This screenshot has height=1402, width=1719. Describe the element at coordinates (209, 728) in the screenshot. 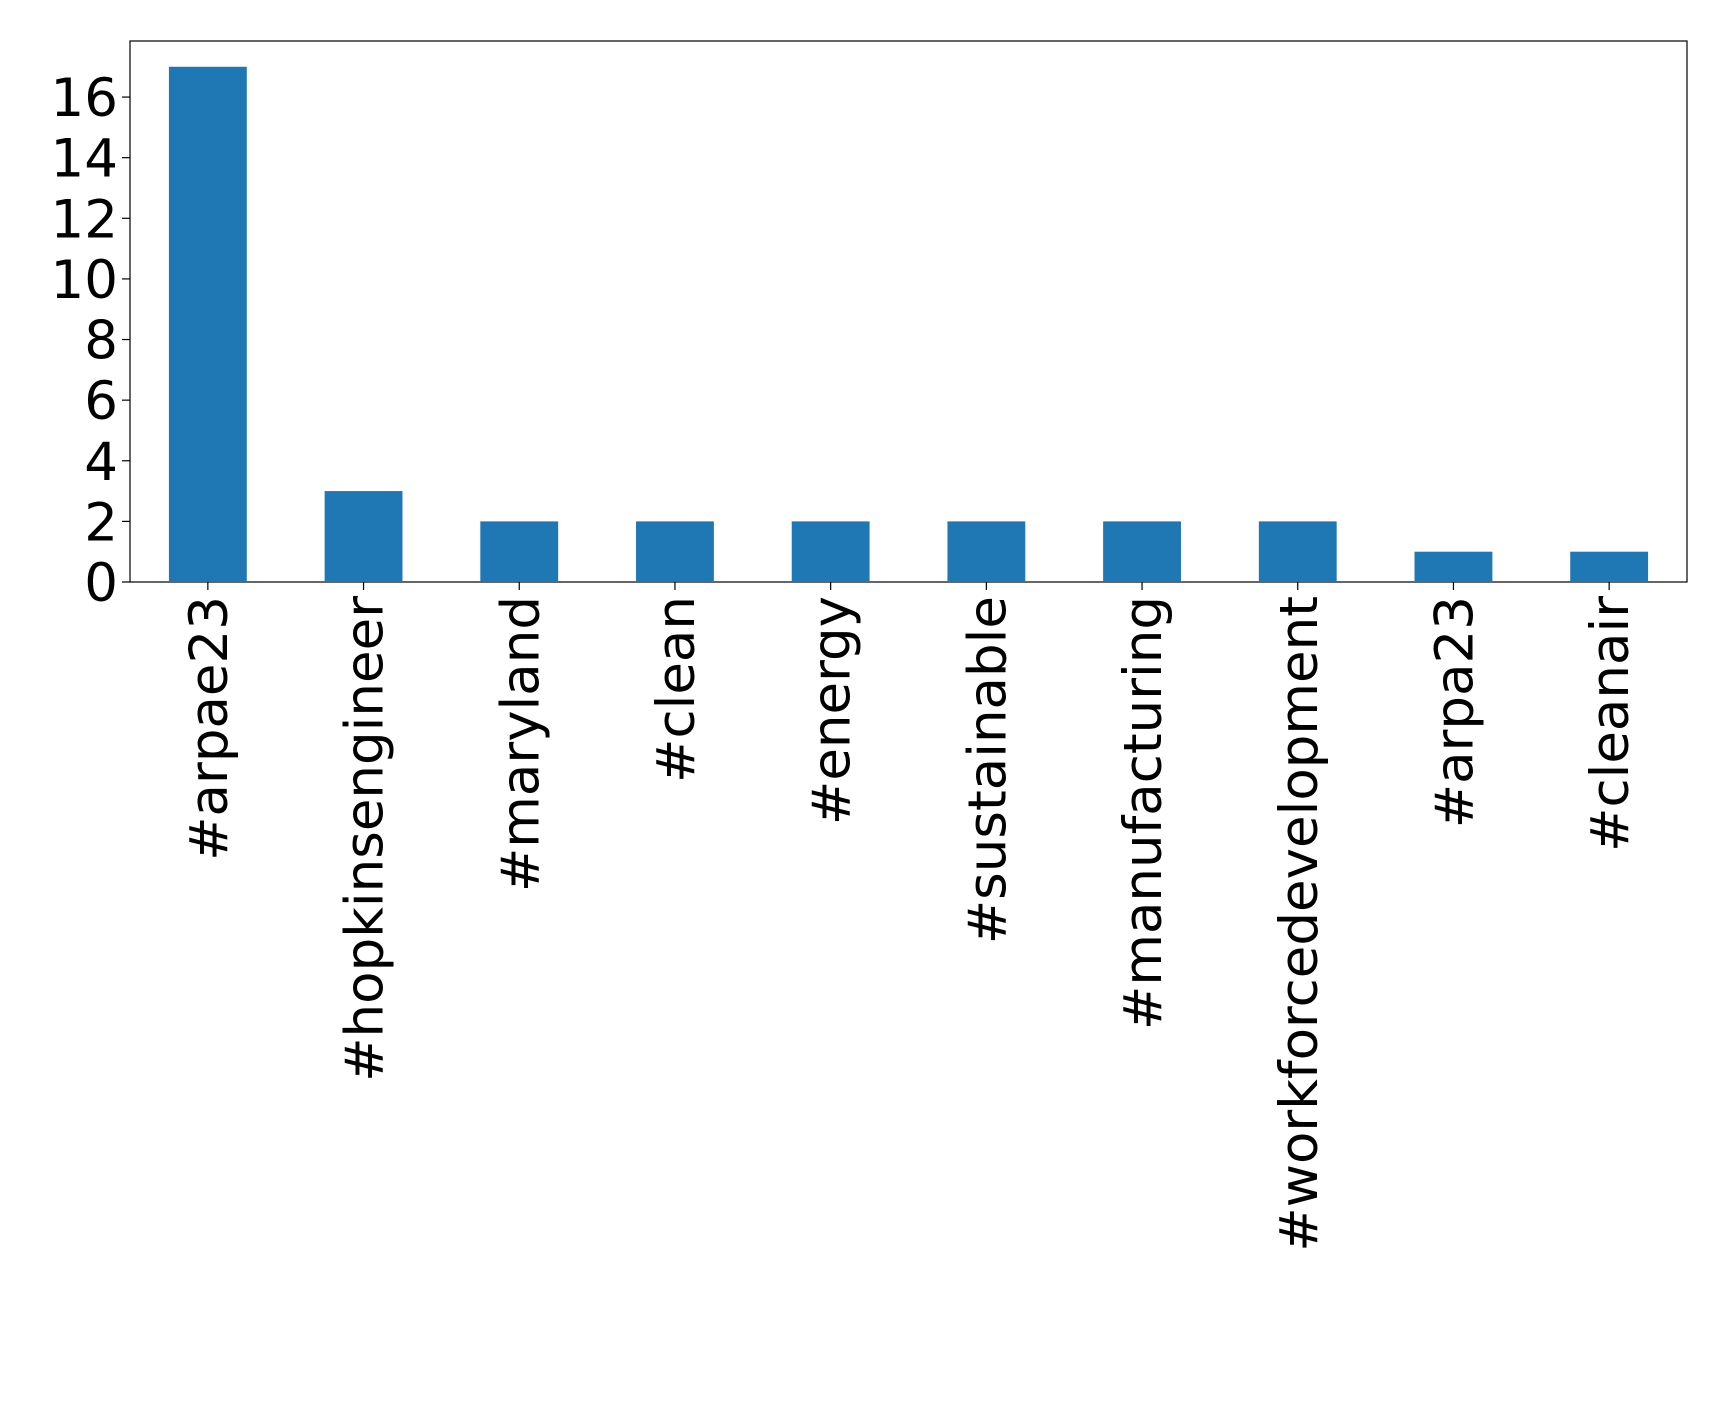

I see `x-tick-label: #arpae23` at that location.